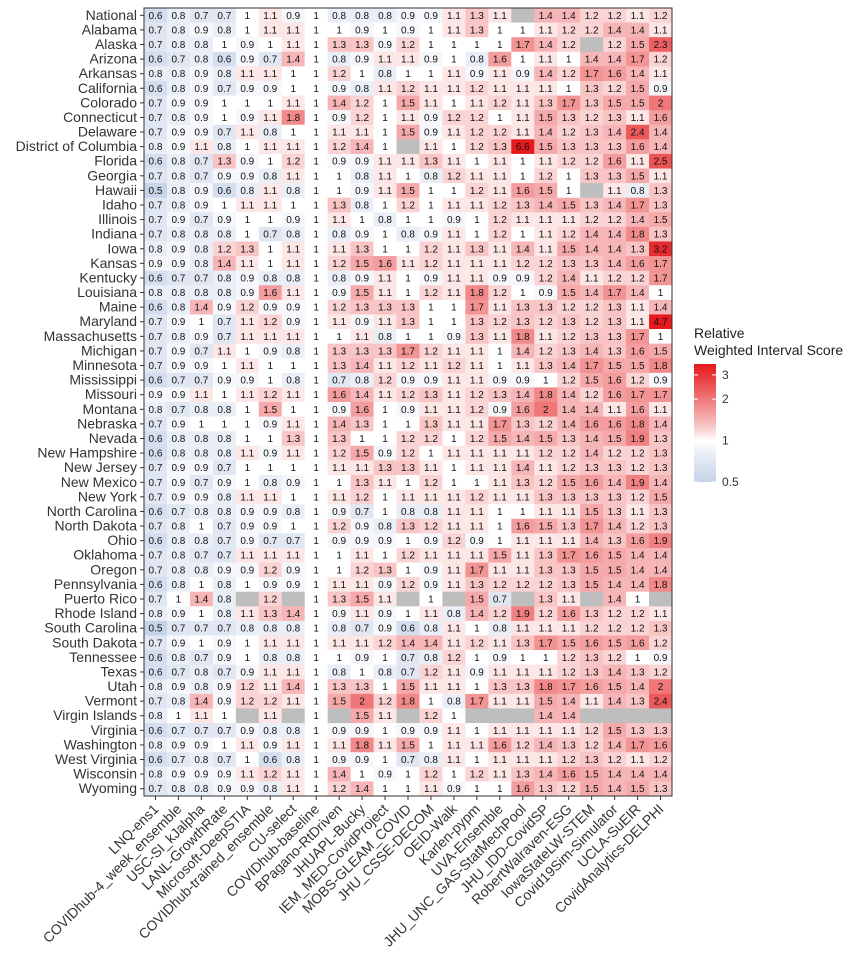 This screenshot has height=960, width=864. What do you see at coordinates (111, 701) in the screenshot?
I see `y-tick-label: Vermont` at bounding box center [111, 701].